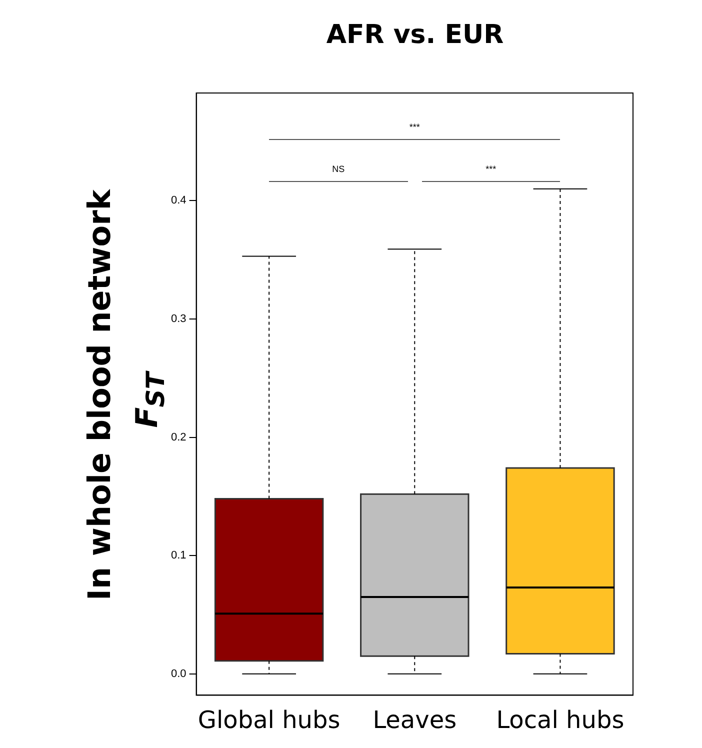 The height and width of the screenshot is (748, 702). Describe the element at coordinates (178, 200) in the screenshot. I see `y-tick-label: 0.4` at that location.